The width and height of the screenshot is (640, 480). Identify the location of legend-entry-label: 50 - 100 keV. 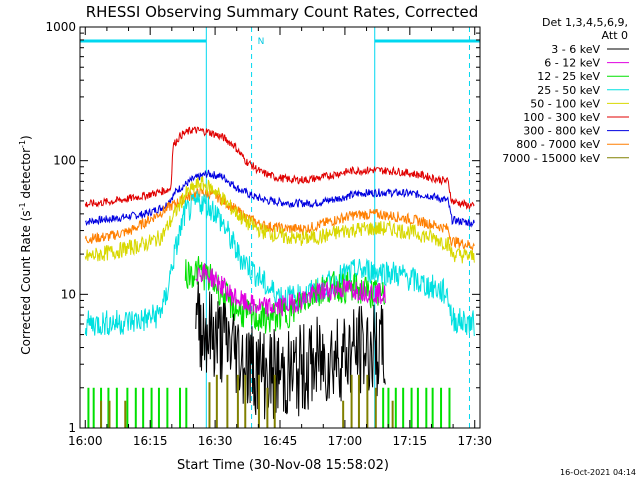
(565, 103).